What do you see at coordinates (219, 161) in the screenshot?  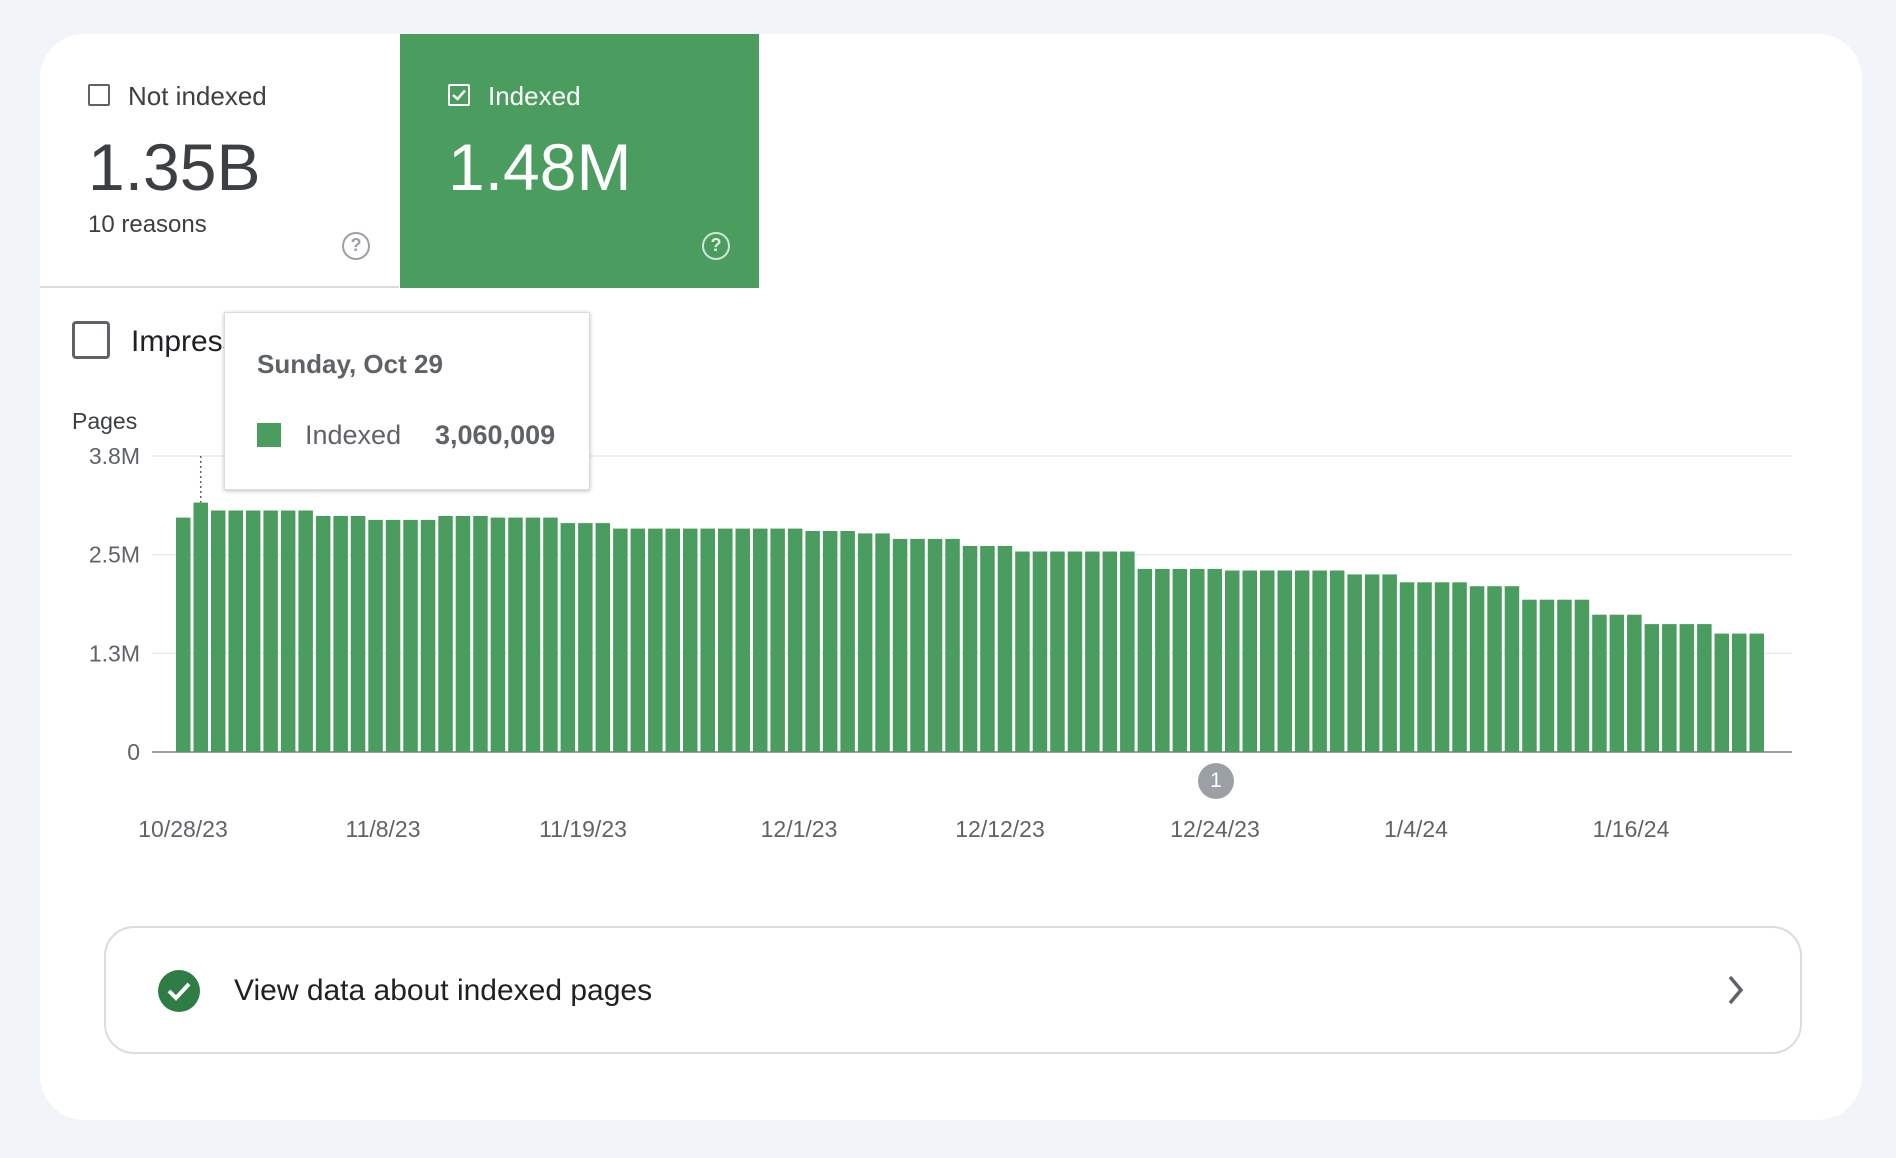 I see `not-indexed-tile: Not indexed 1.35B 10 reasons ?` at bounding box center [219, 161].